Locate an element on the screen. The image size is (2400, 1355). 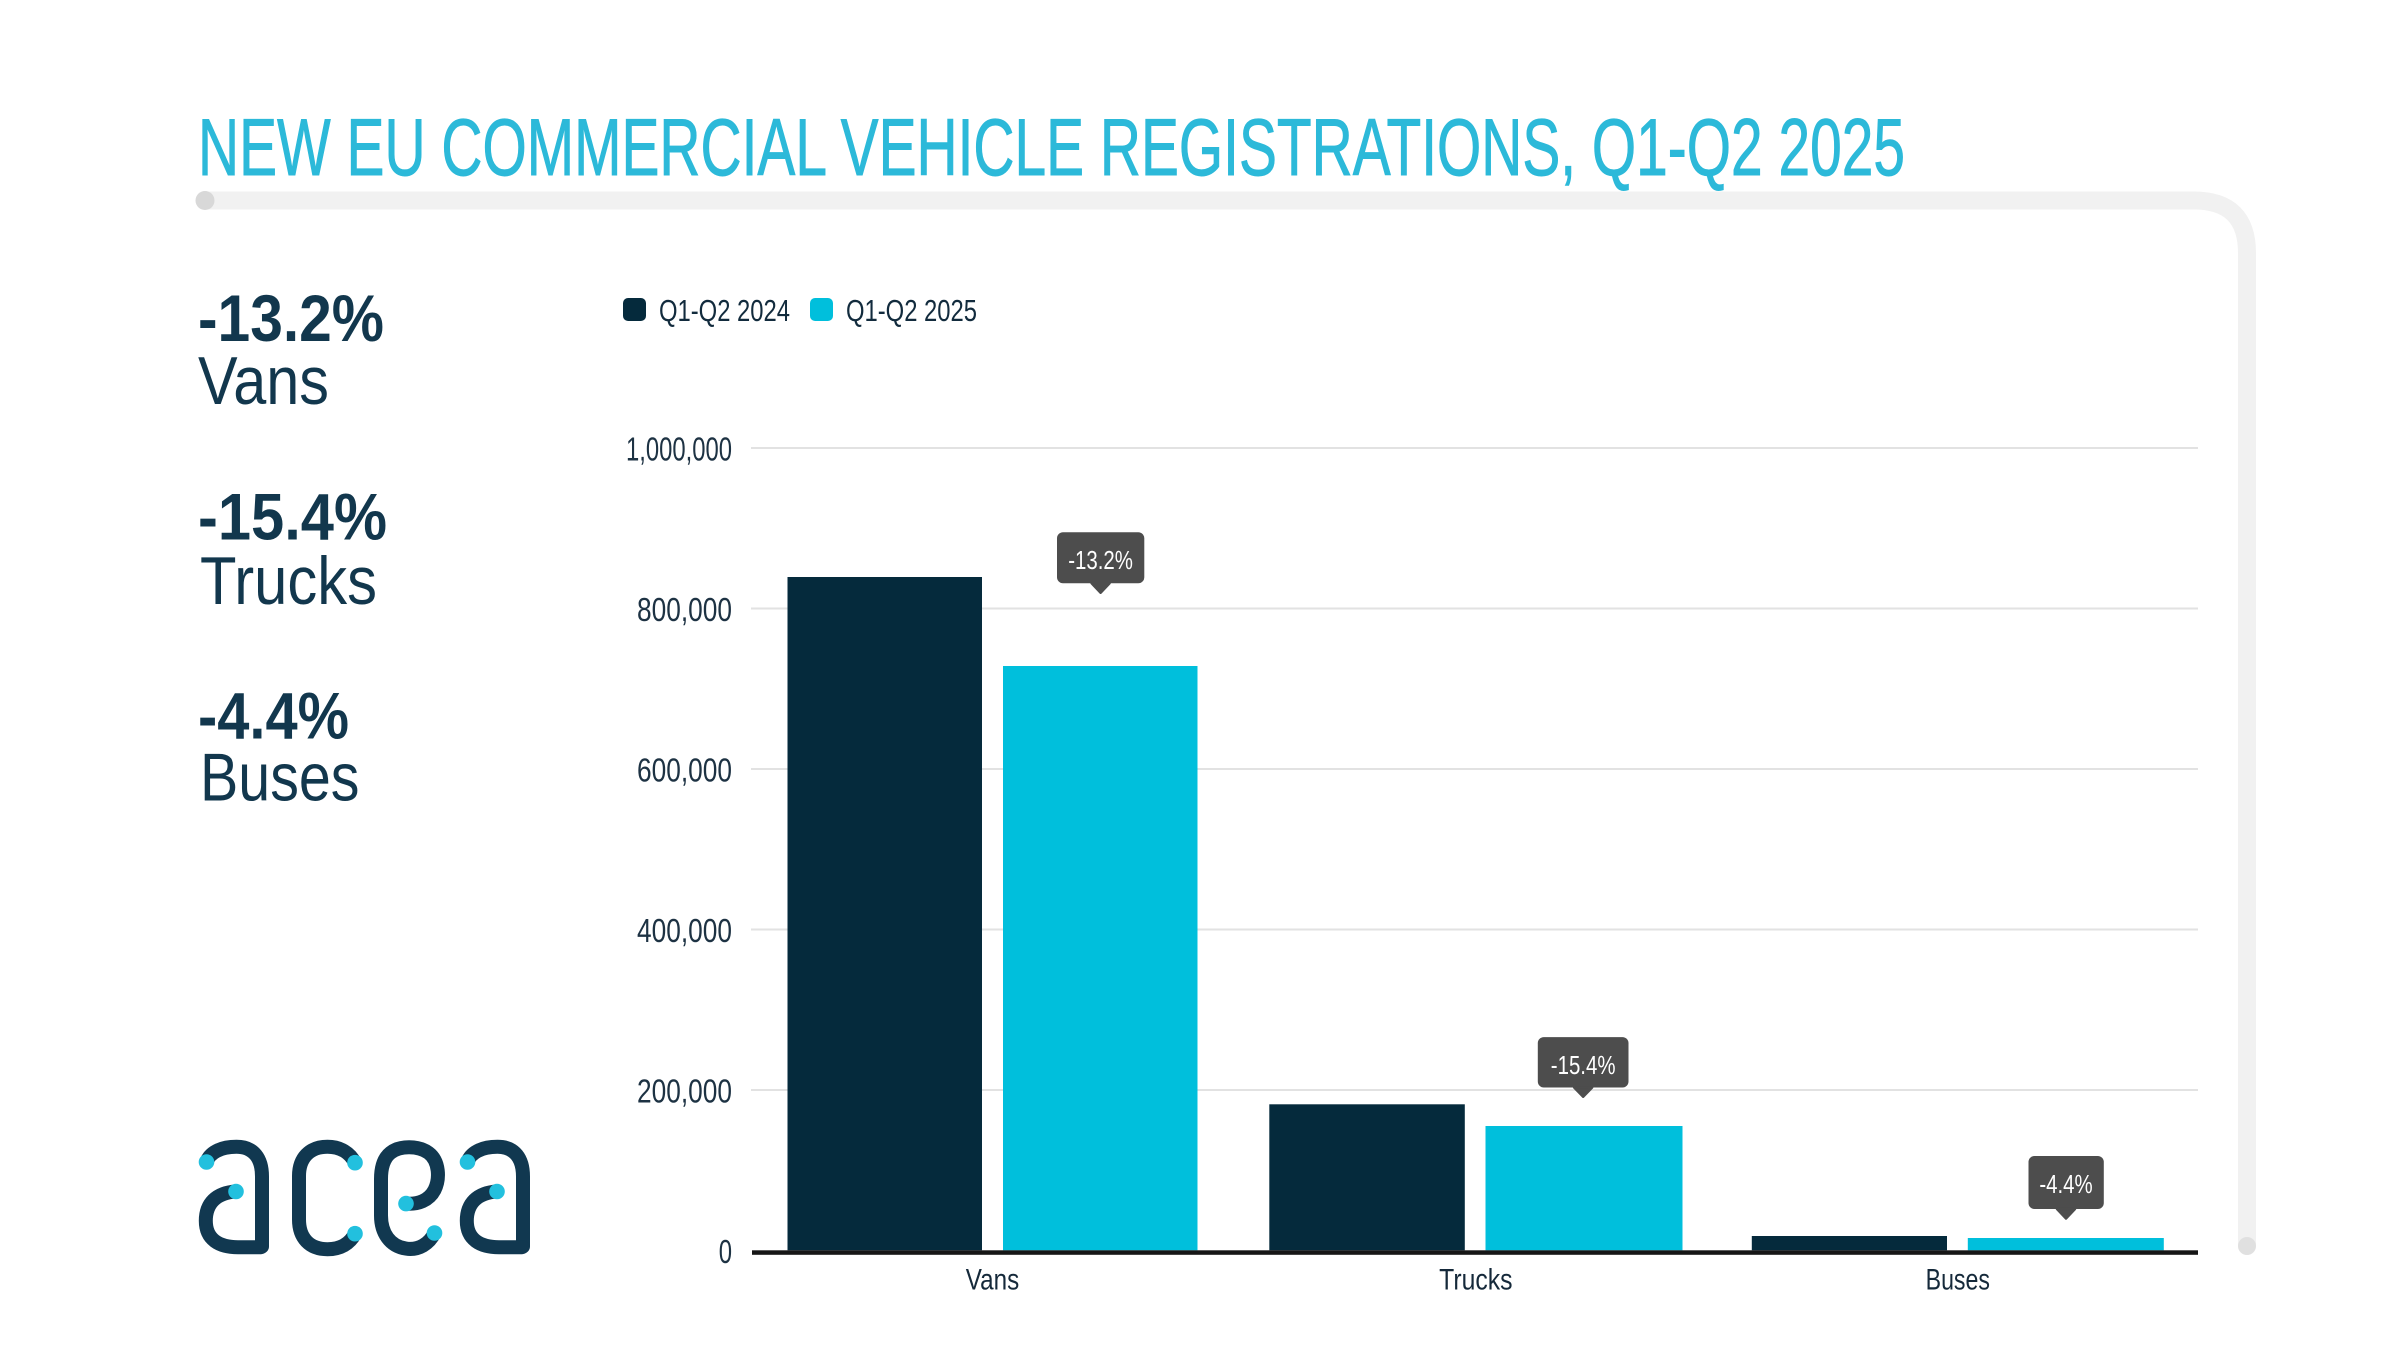
svg-text: Q1-Q2 2024 is located at coordinates (724, 310).